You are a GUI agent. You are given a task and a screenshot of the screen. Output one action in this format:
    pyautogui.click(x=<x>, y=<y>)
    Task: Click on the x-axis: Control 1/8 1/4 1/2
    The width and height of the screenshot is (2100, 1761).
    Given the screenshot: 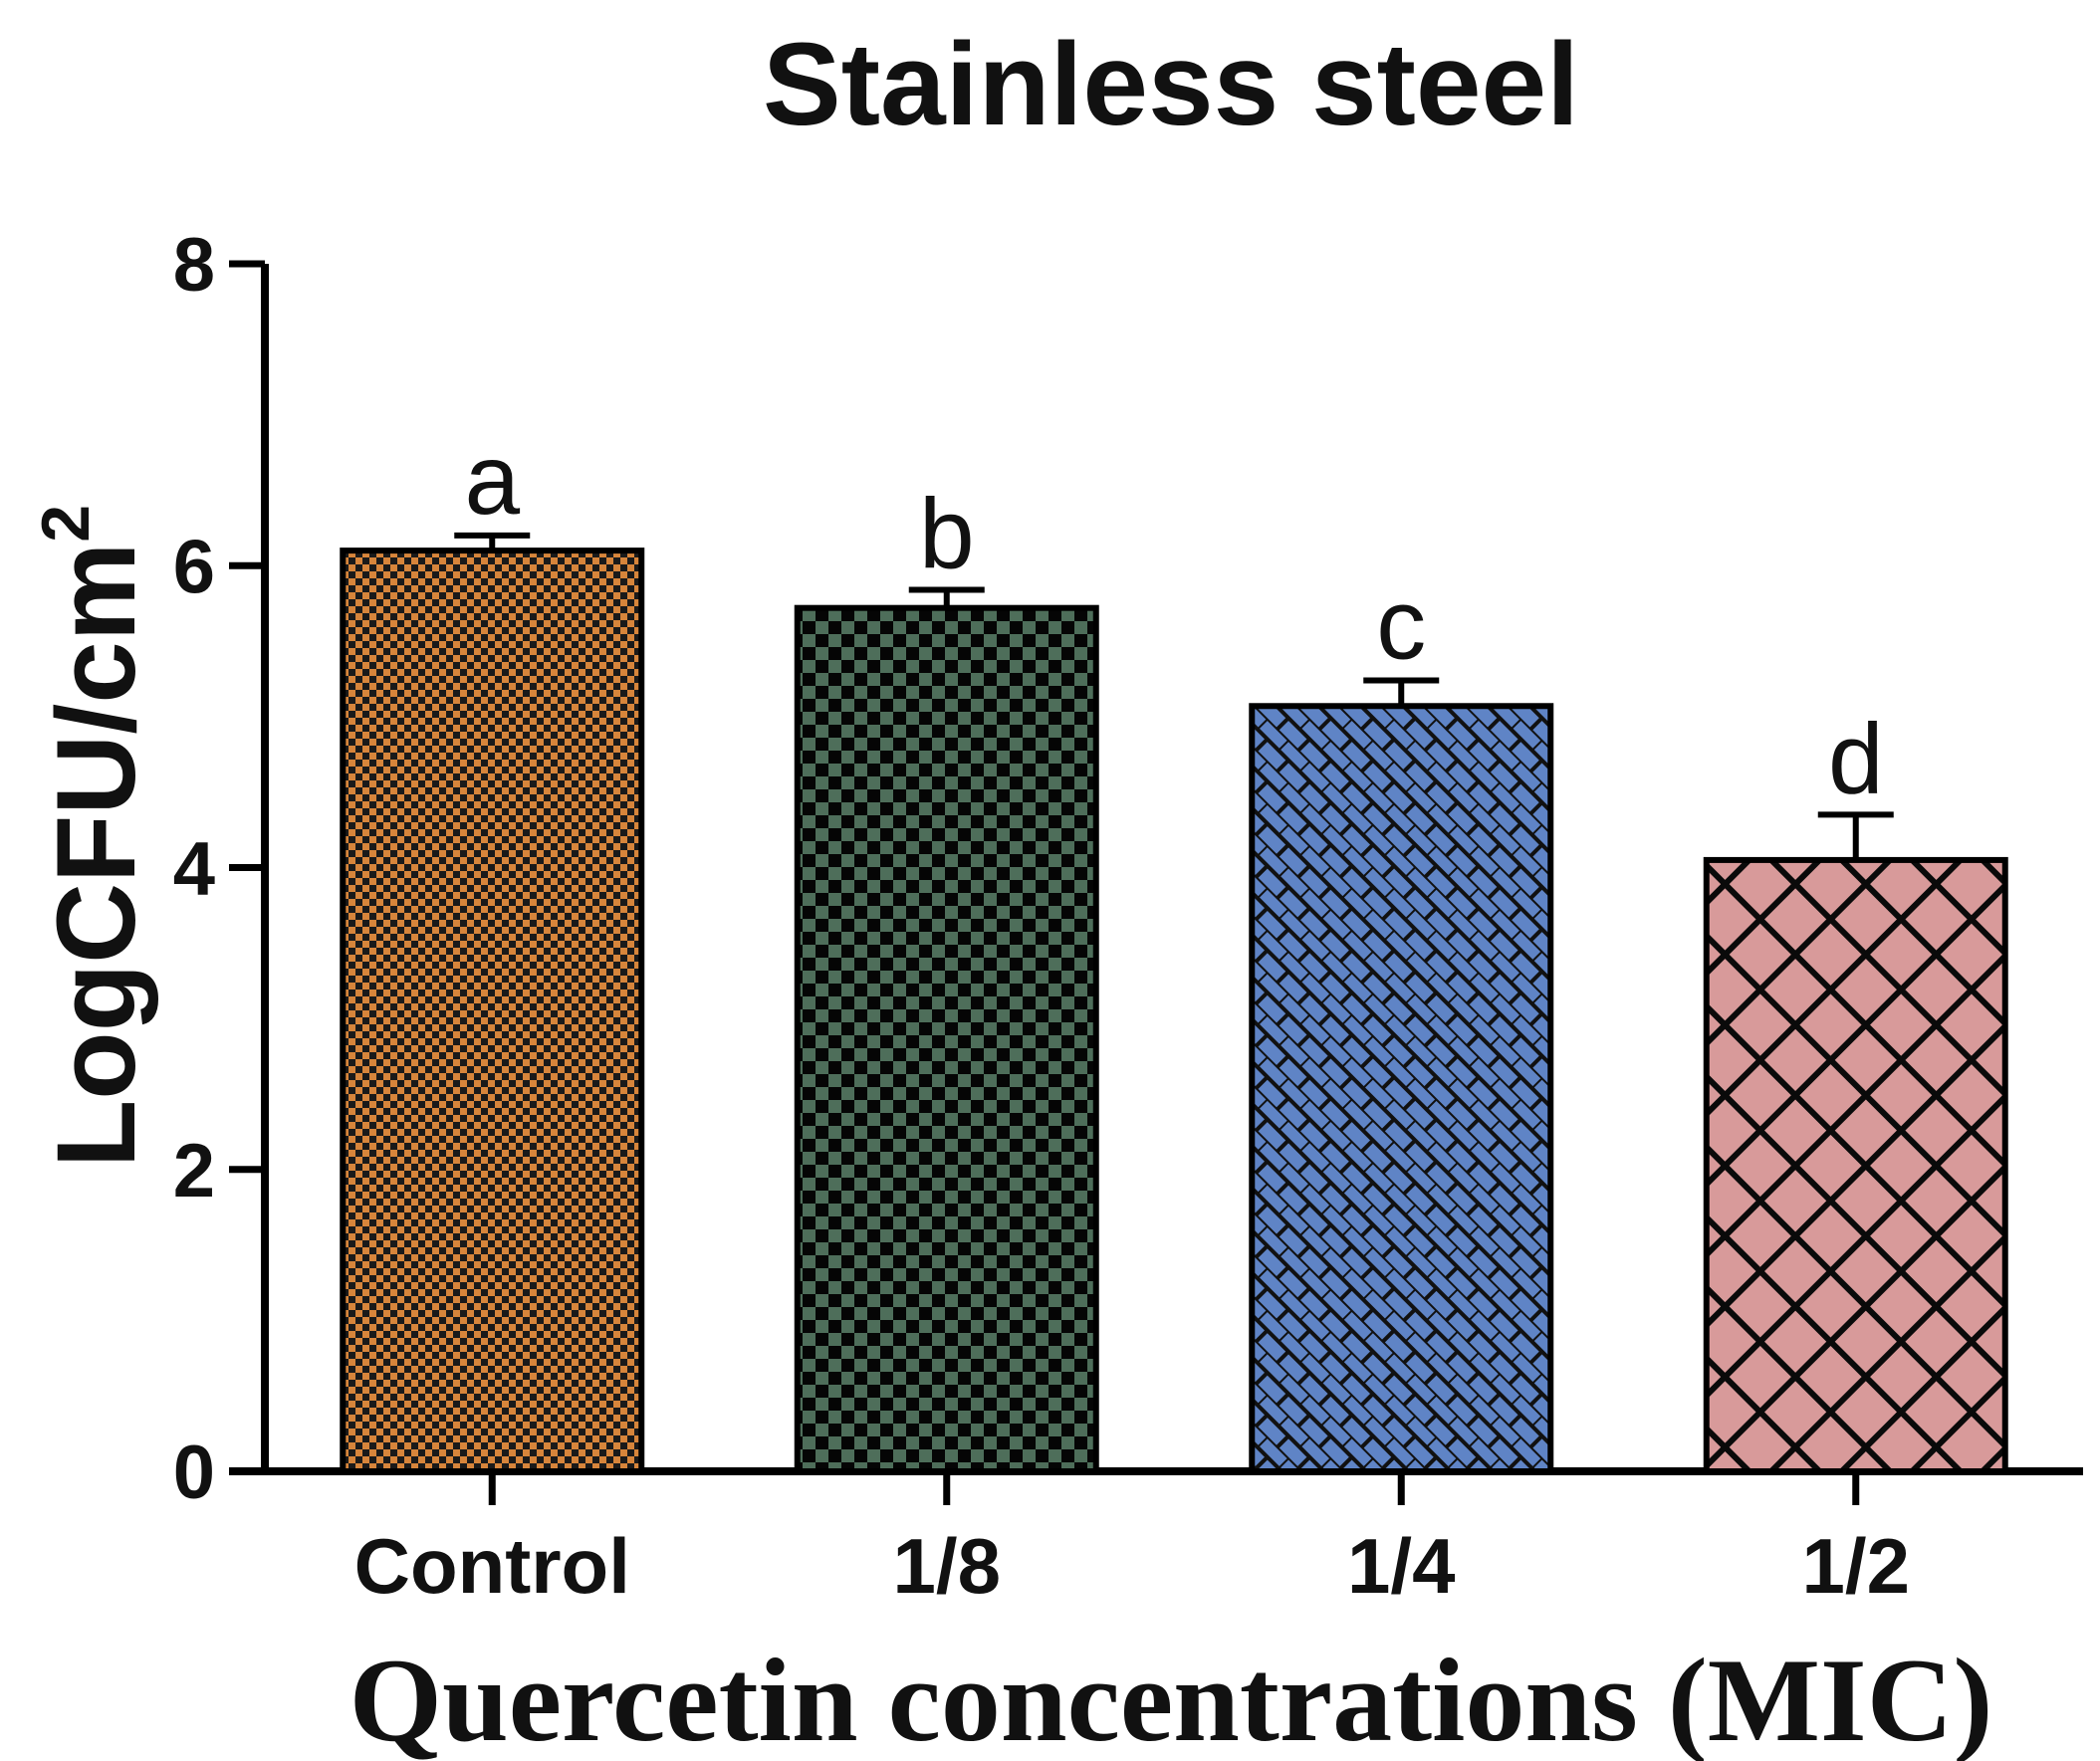 What is the action you would take?
    pyautogui.click(x=1156, y=1538)
    